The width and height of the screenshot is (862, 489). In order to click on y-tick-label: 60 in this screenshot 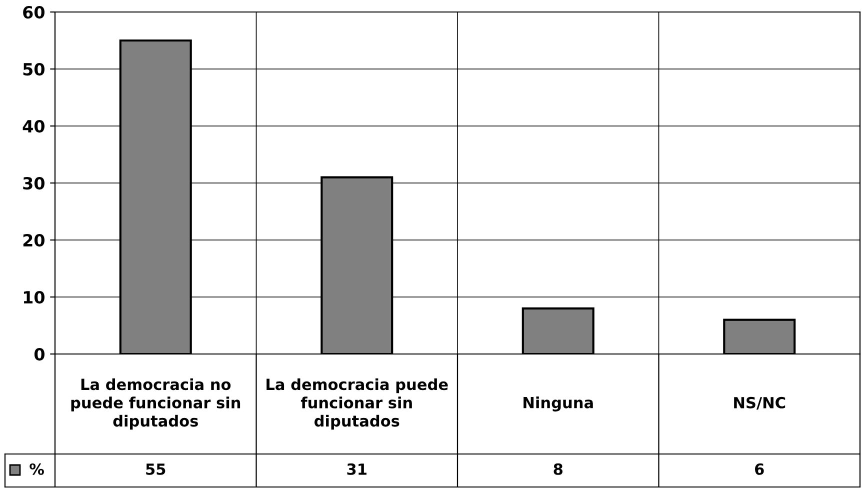, I will do `click(33, 12)`.